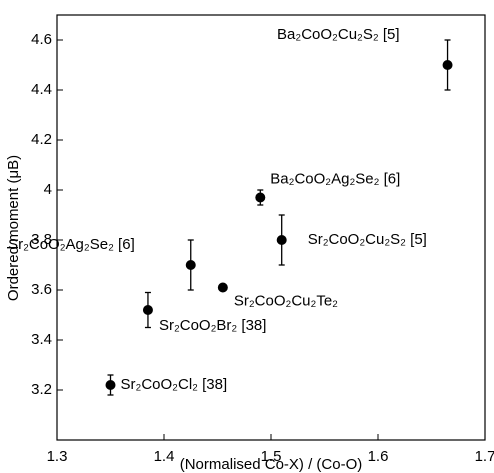 The width and height of the screenshot is (494, 473). Describe the element at coordinates (41, 39) in the screenshot. I see `y-tick-label: 4.6` at that location.